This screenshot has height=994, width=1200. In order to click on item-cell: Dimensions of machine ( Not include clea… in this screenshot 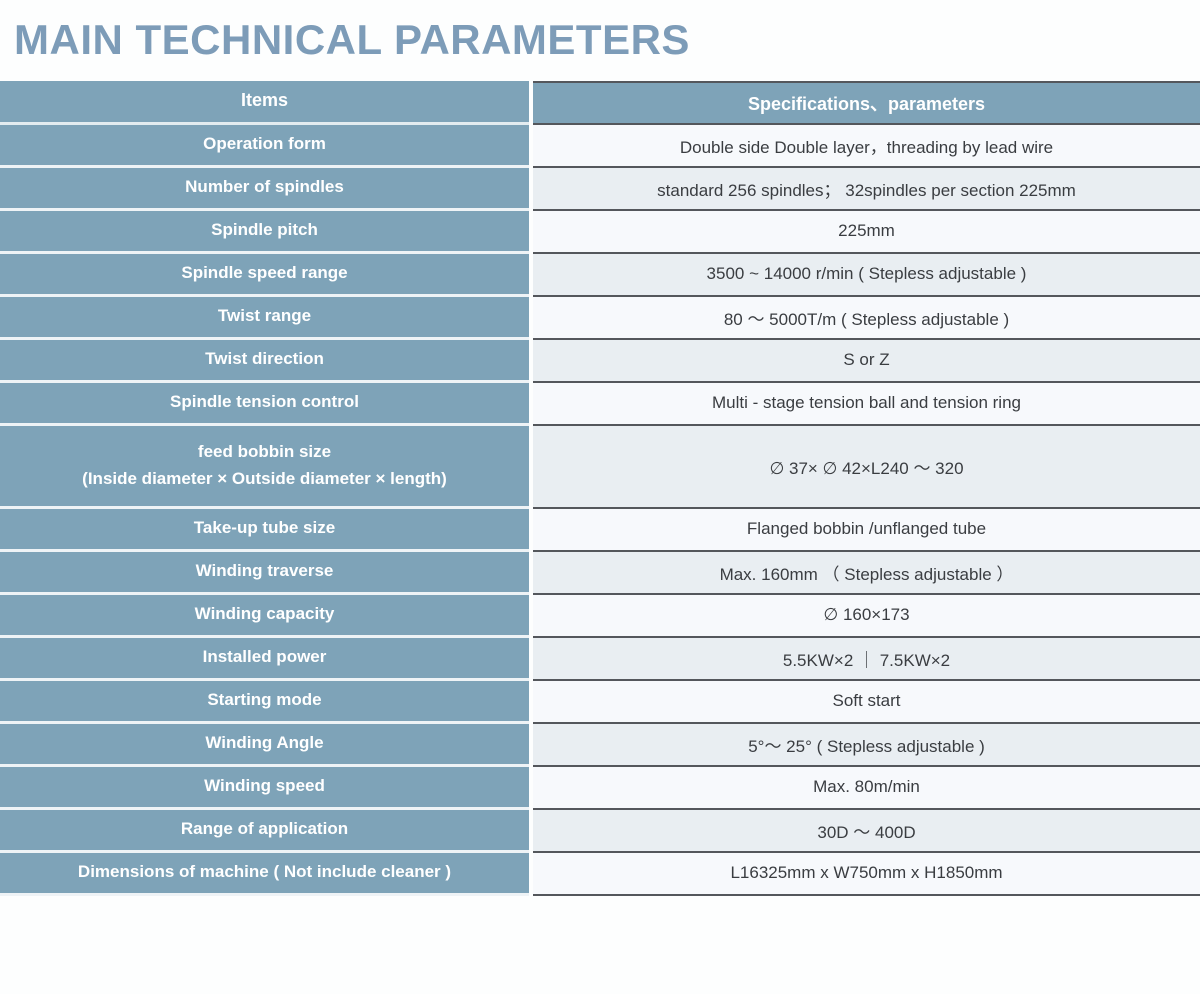, I will do `click(264, 874)`.